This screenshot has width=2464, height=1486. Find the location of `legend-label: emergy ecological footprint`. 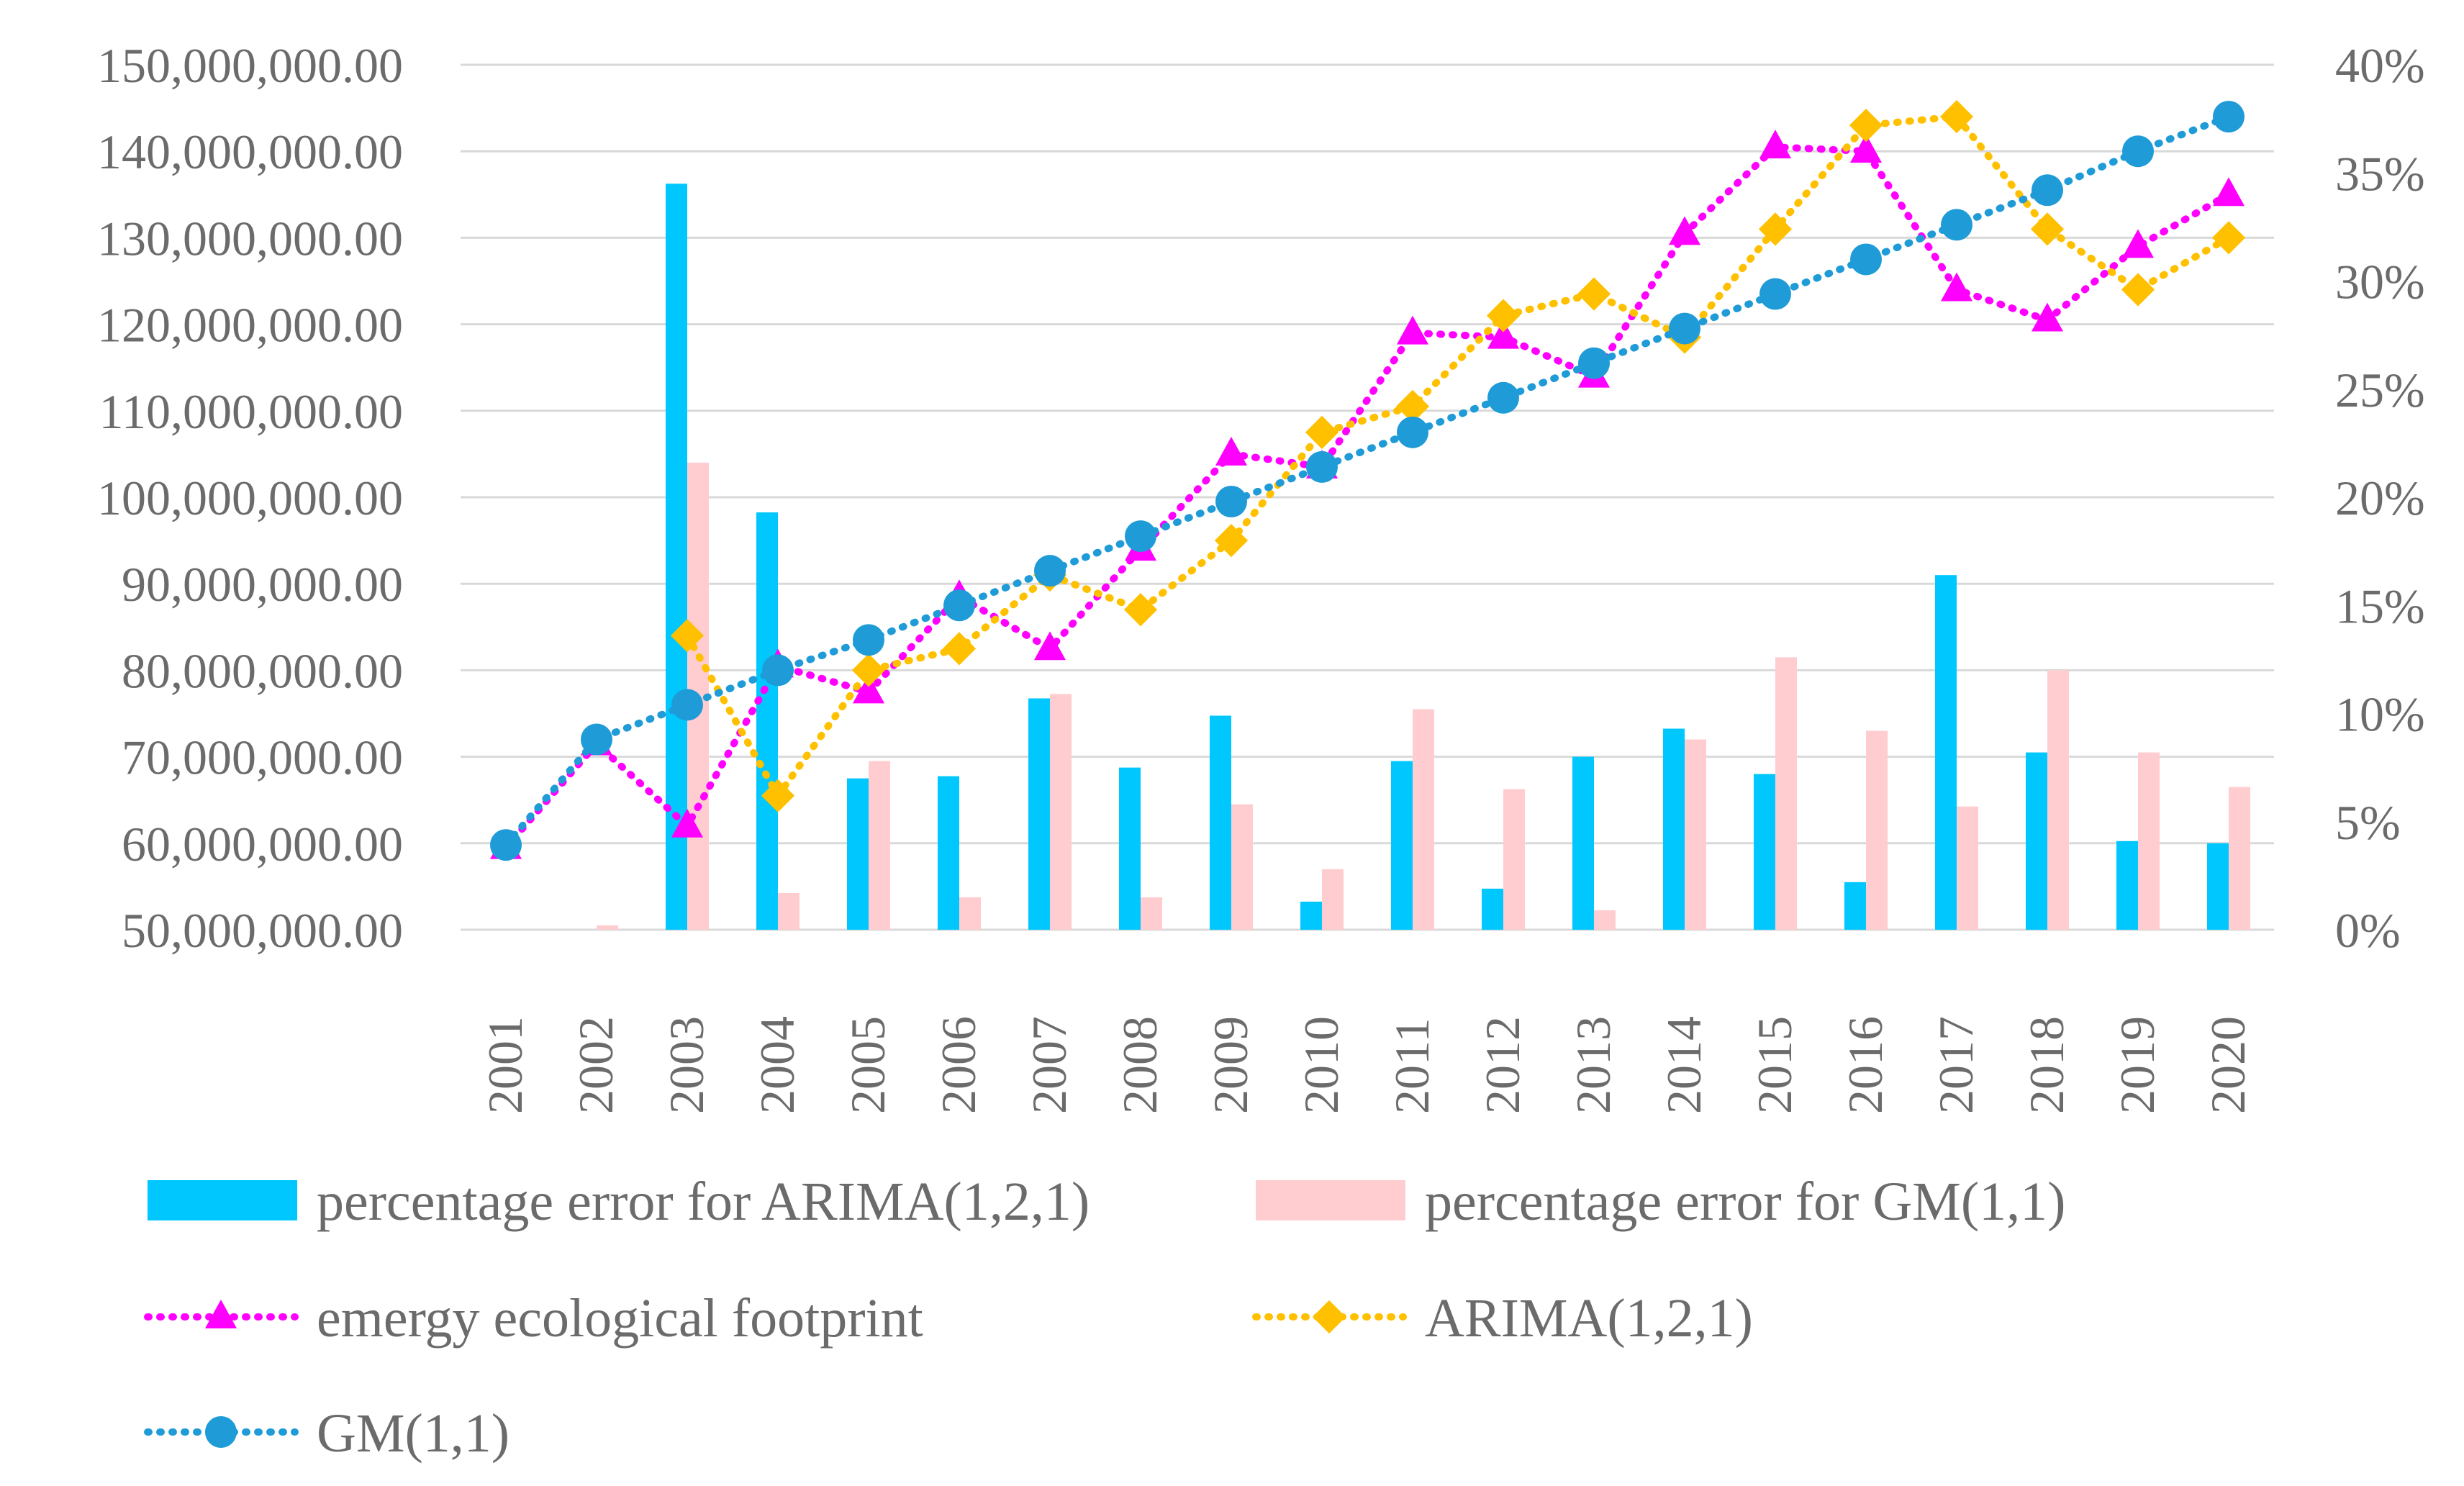

legend-label: emergy ecological footprint is located at coordinates (620, 1318).